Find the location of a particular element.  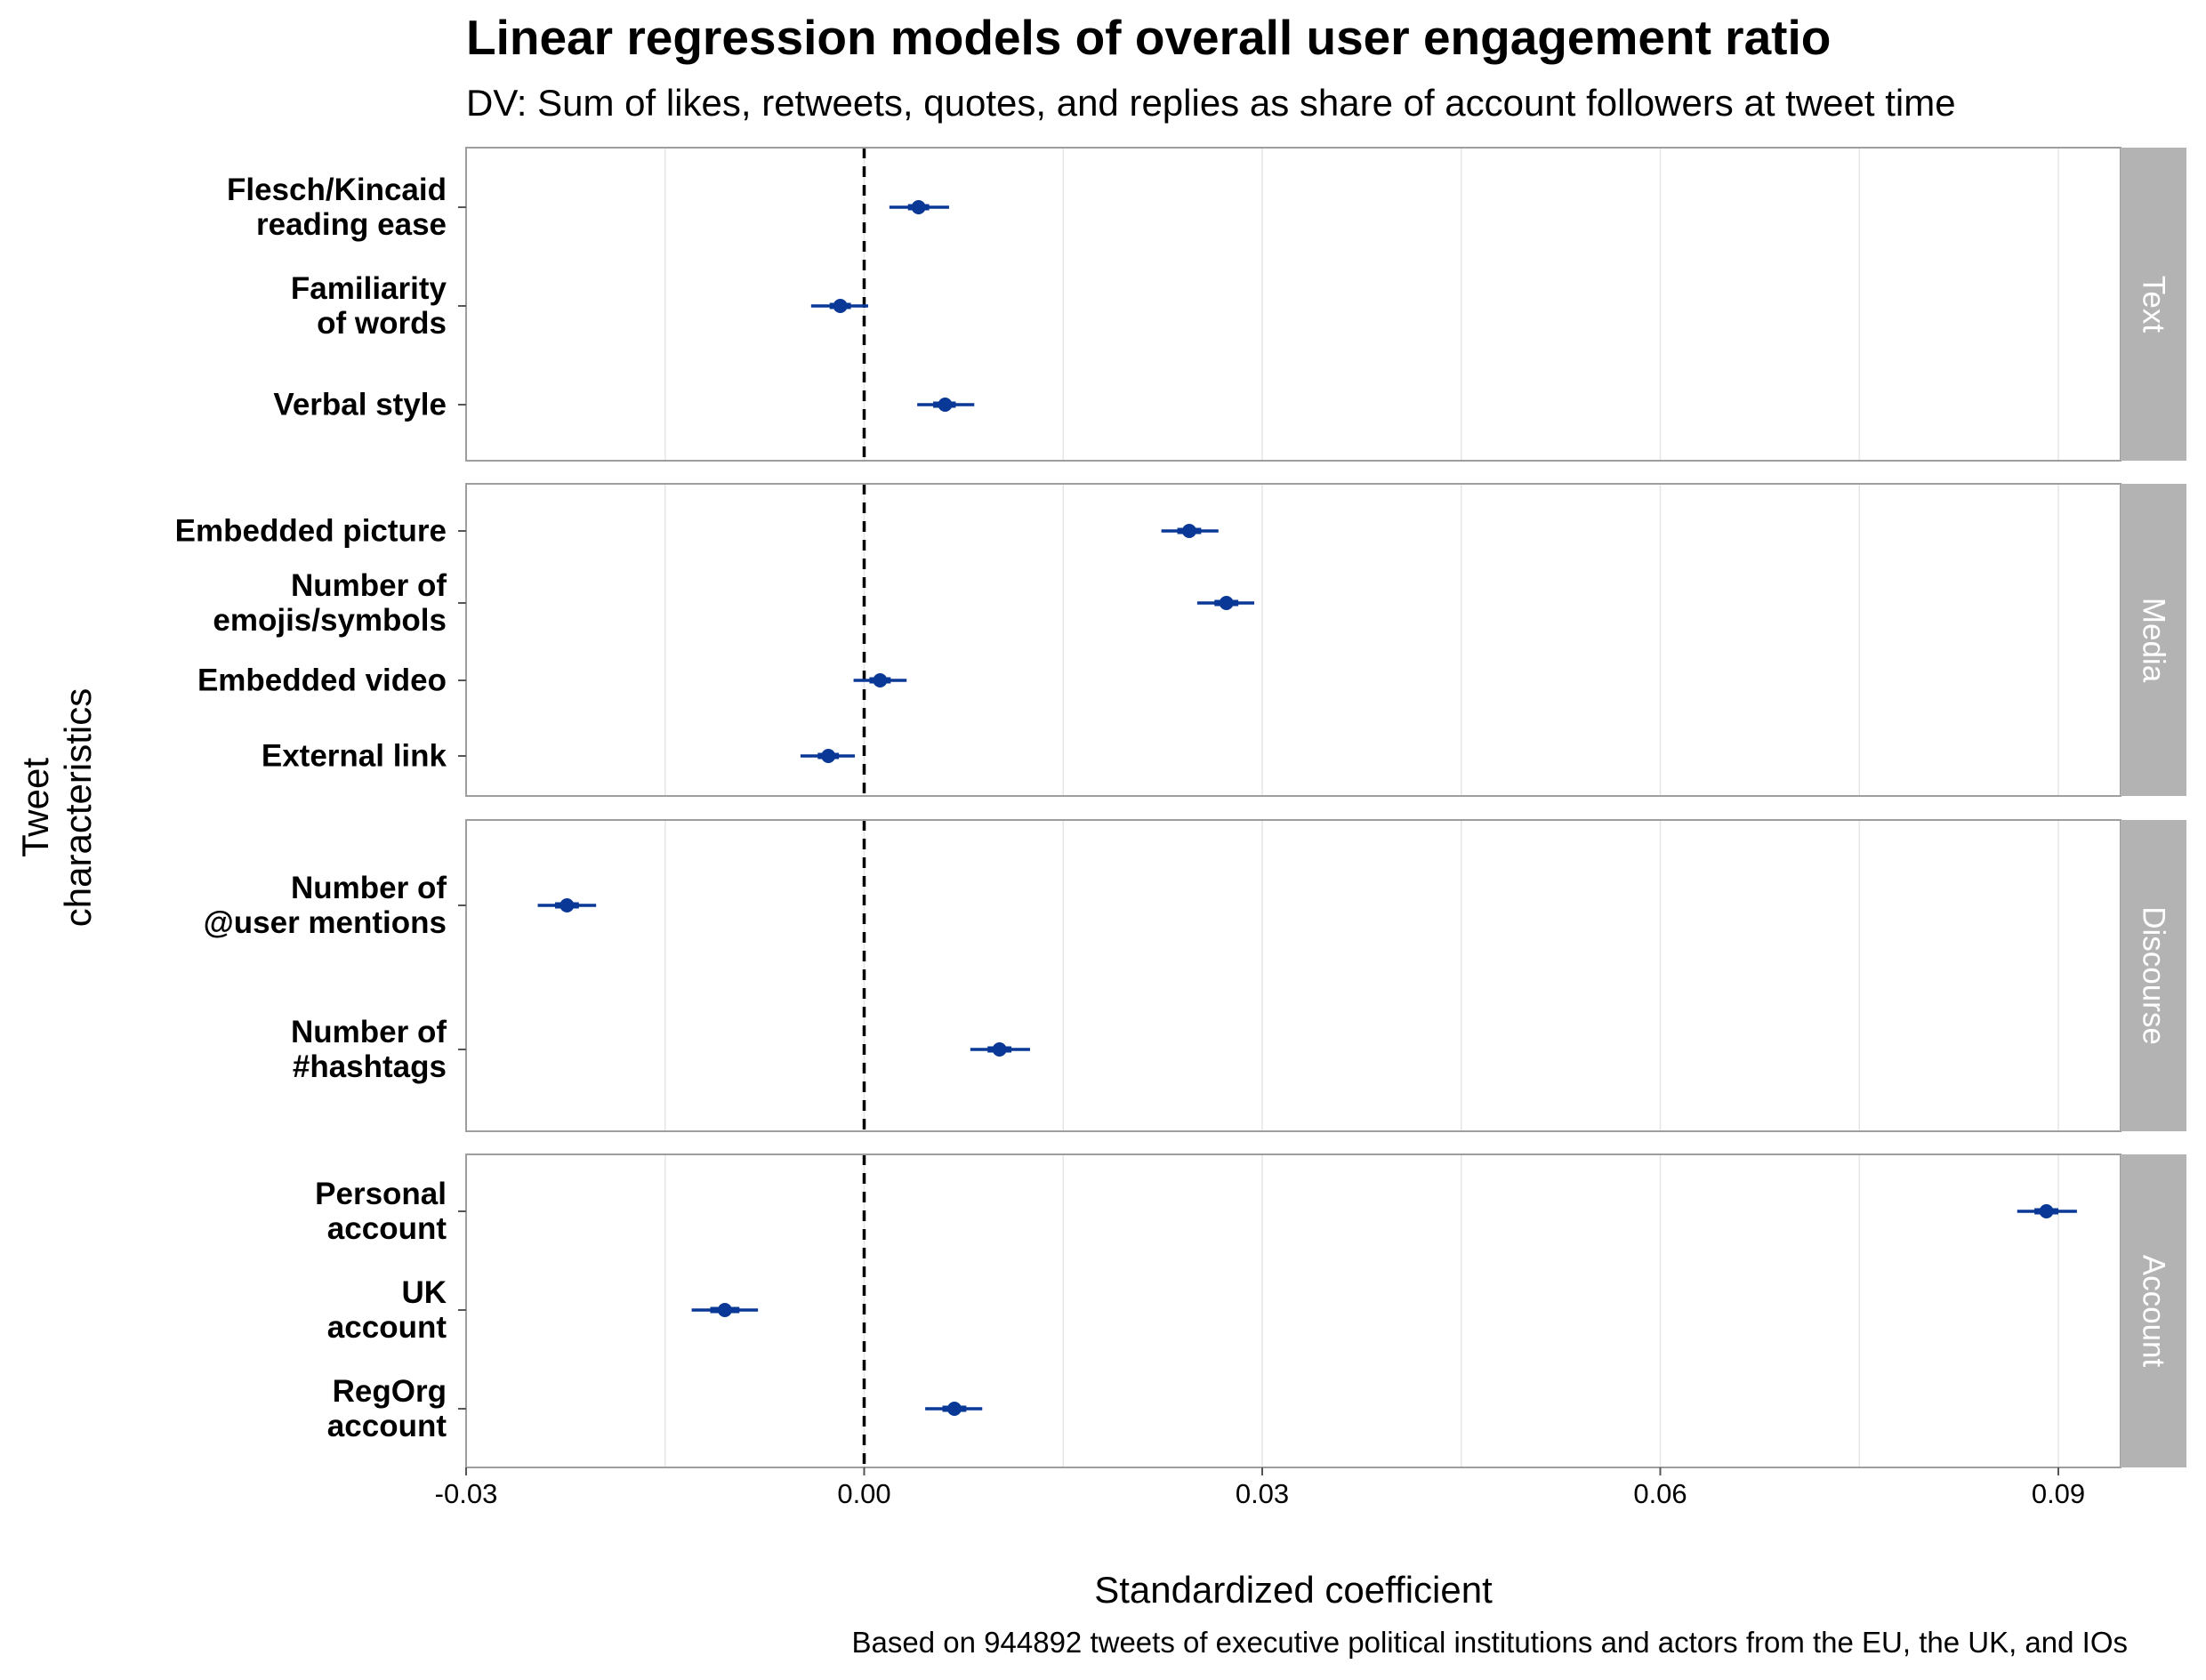

x-tick-label: 0.06 is located at coordinates (1660, 1493).